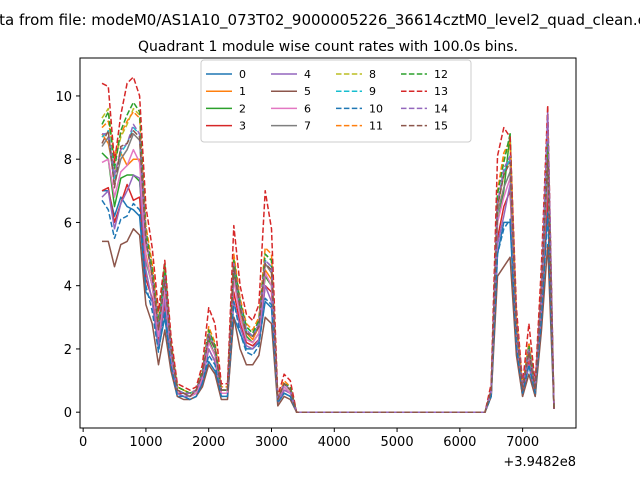  I want to click on x-tick-label: 4000, so click(334, 442).